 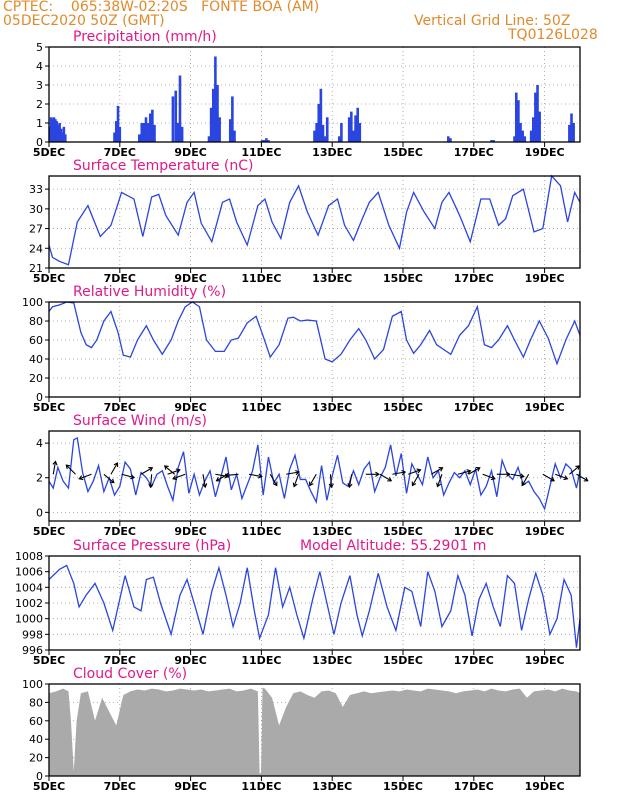 What do you see at coordinates (403, 786) in the screenshot?
I see `panel-5-xtick-label: 15DEC` at bounding box center [403, 786].